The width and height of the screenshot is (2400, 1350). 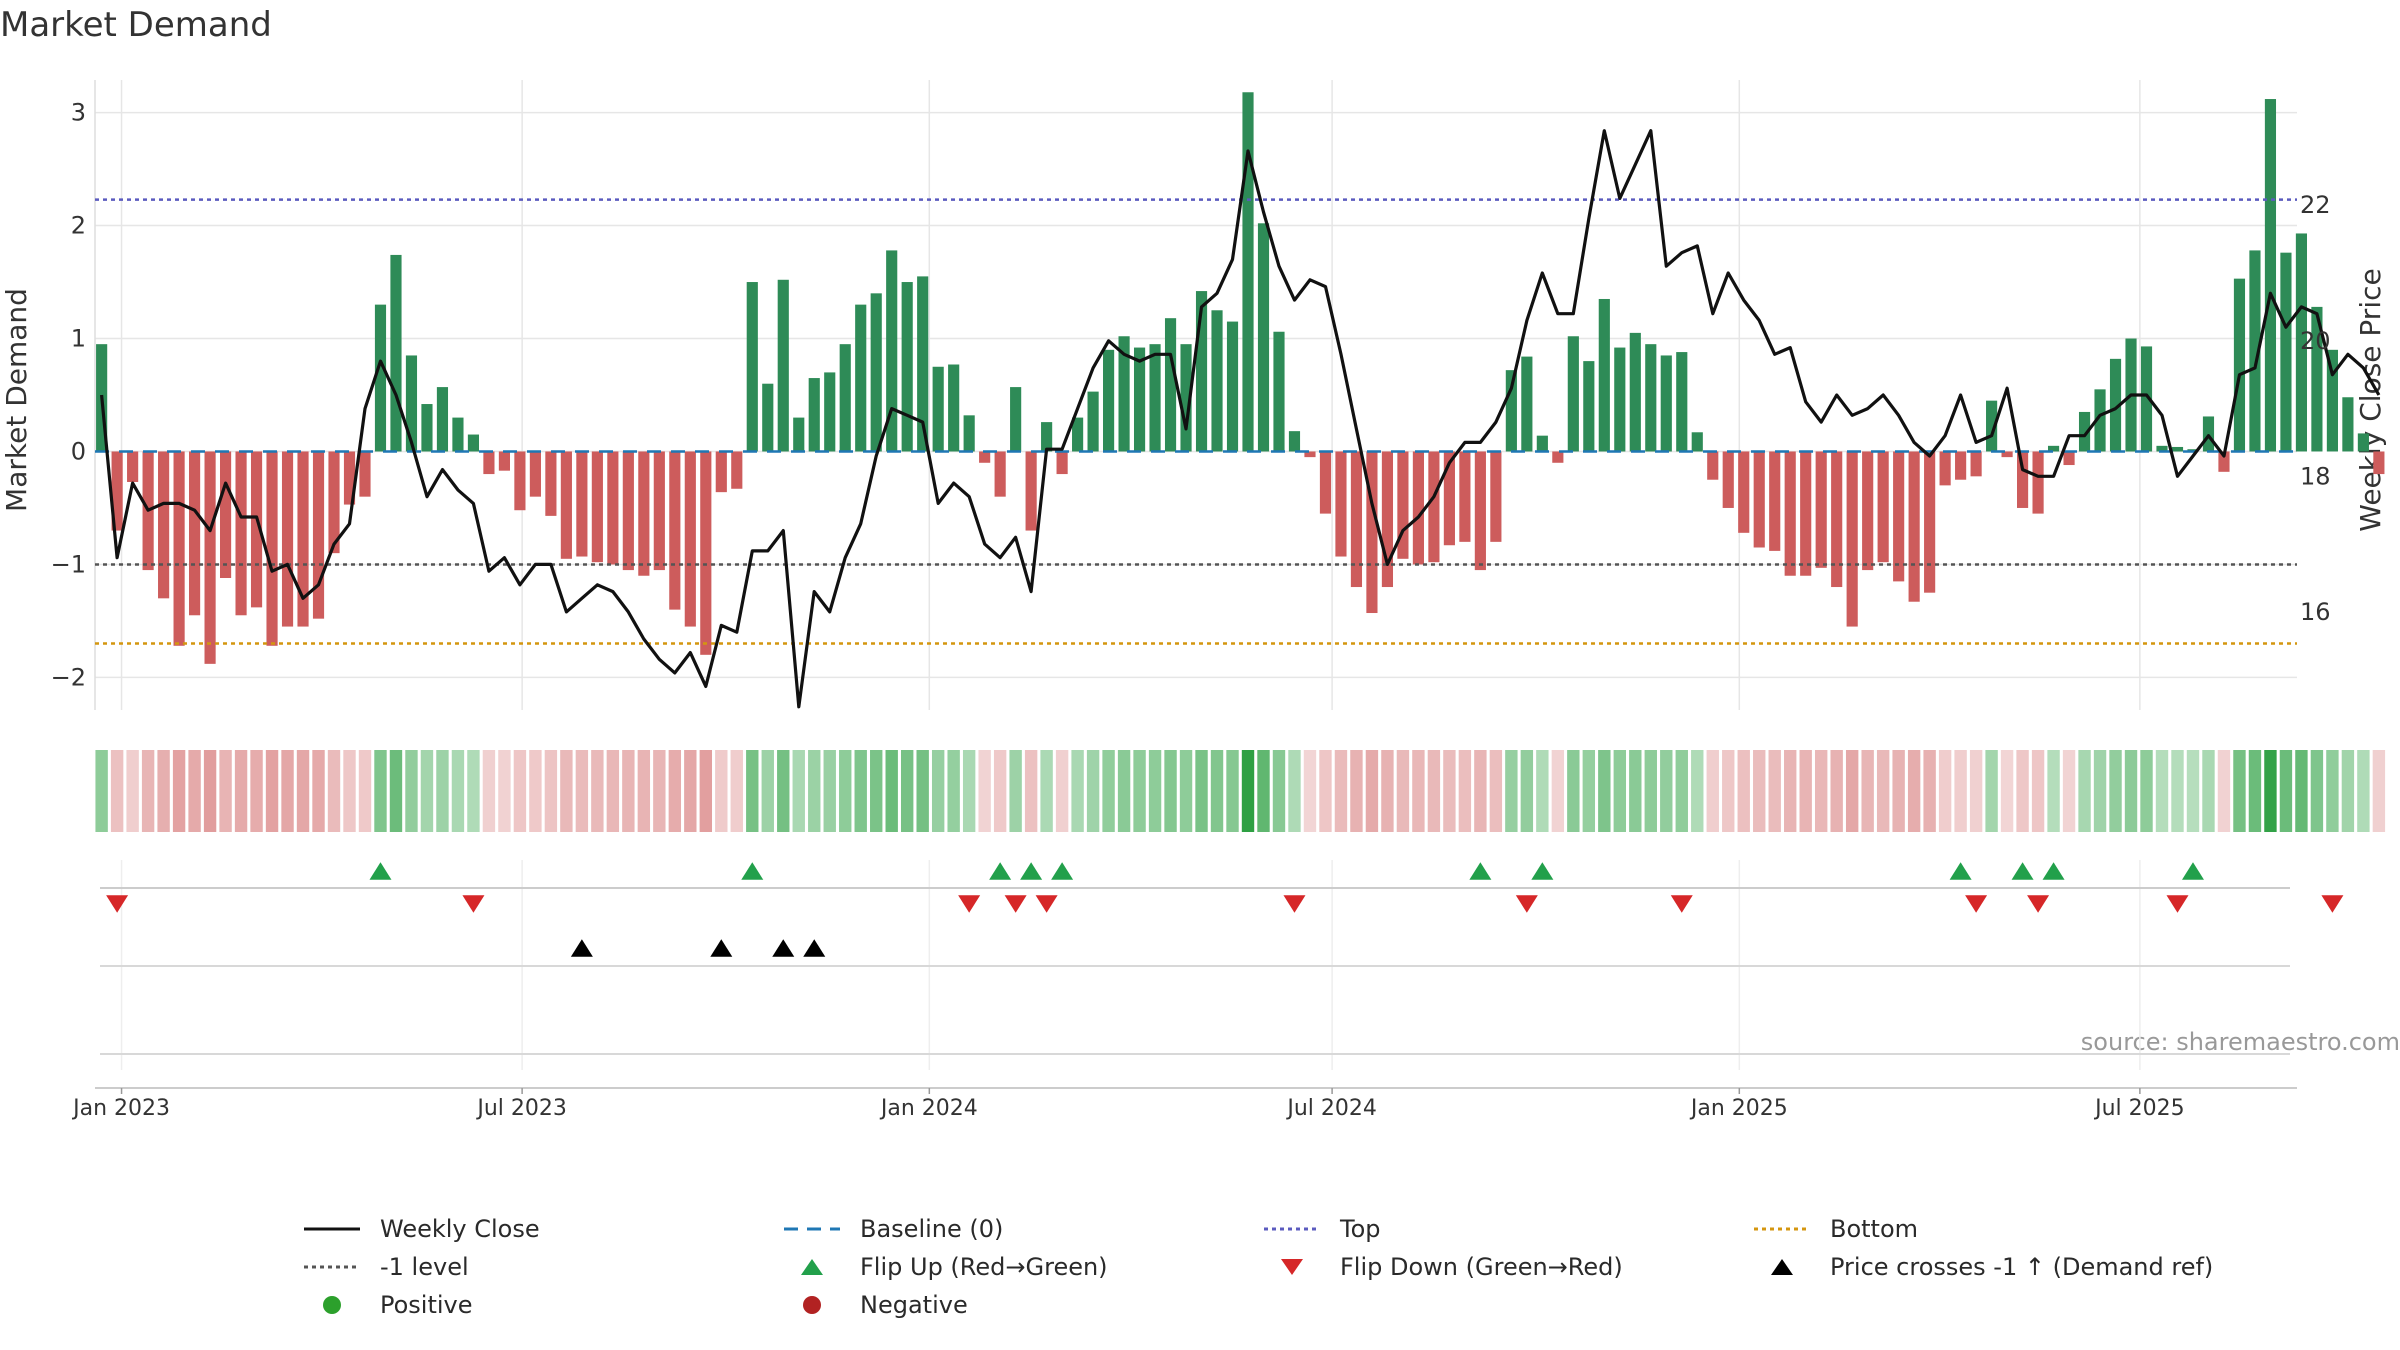 I want to click on right-axis-label: Weekly Close Price, so click(x=2370, y=399).